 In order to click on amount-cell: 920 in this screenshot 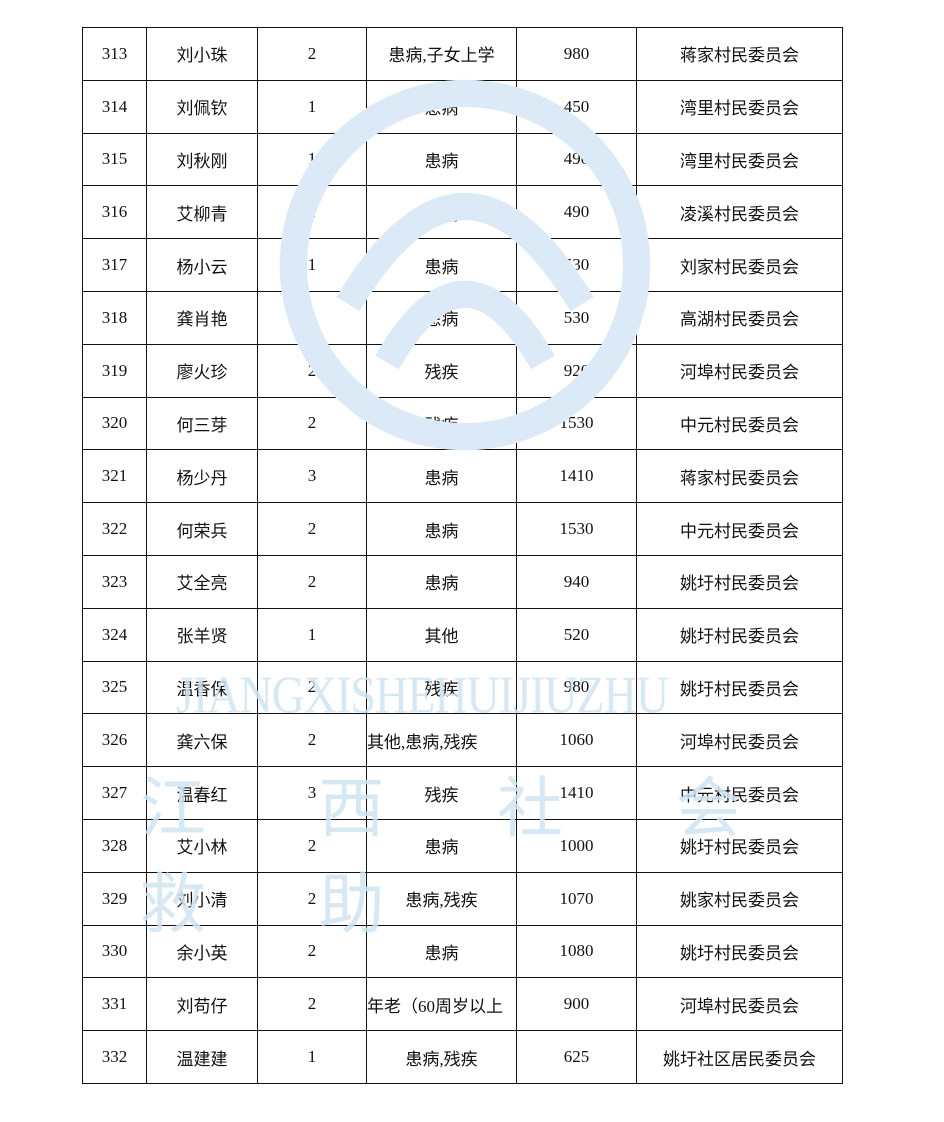, I will do `click(576, 370)`.